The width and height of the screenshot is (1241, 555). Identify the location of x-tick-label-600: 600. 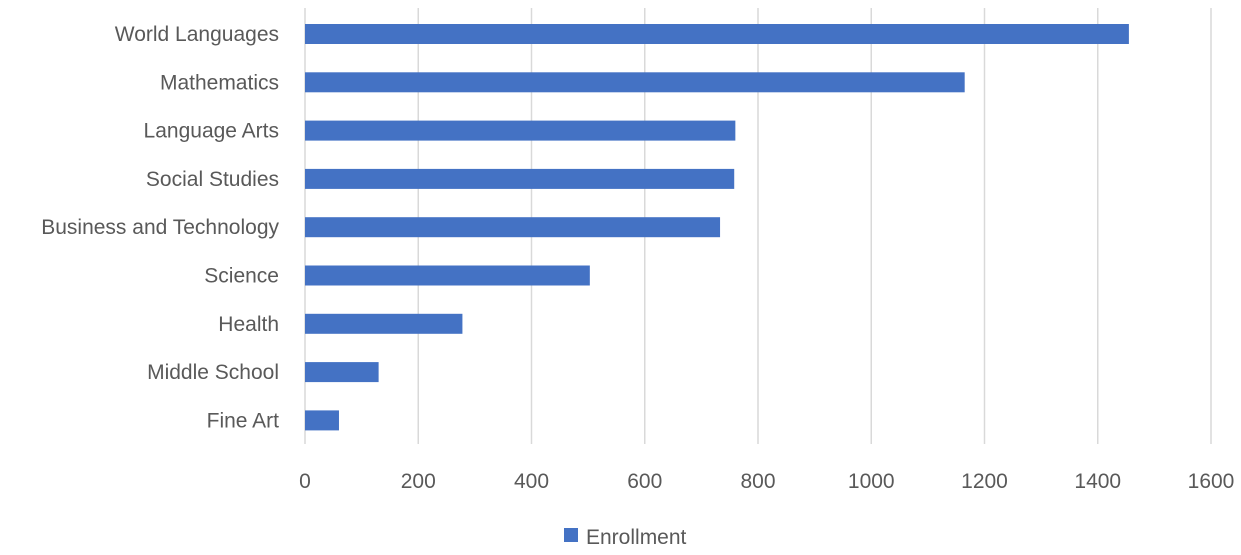
(644, 481).